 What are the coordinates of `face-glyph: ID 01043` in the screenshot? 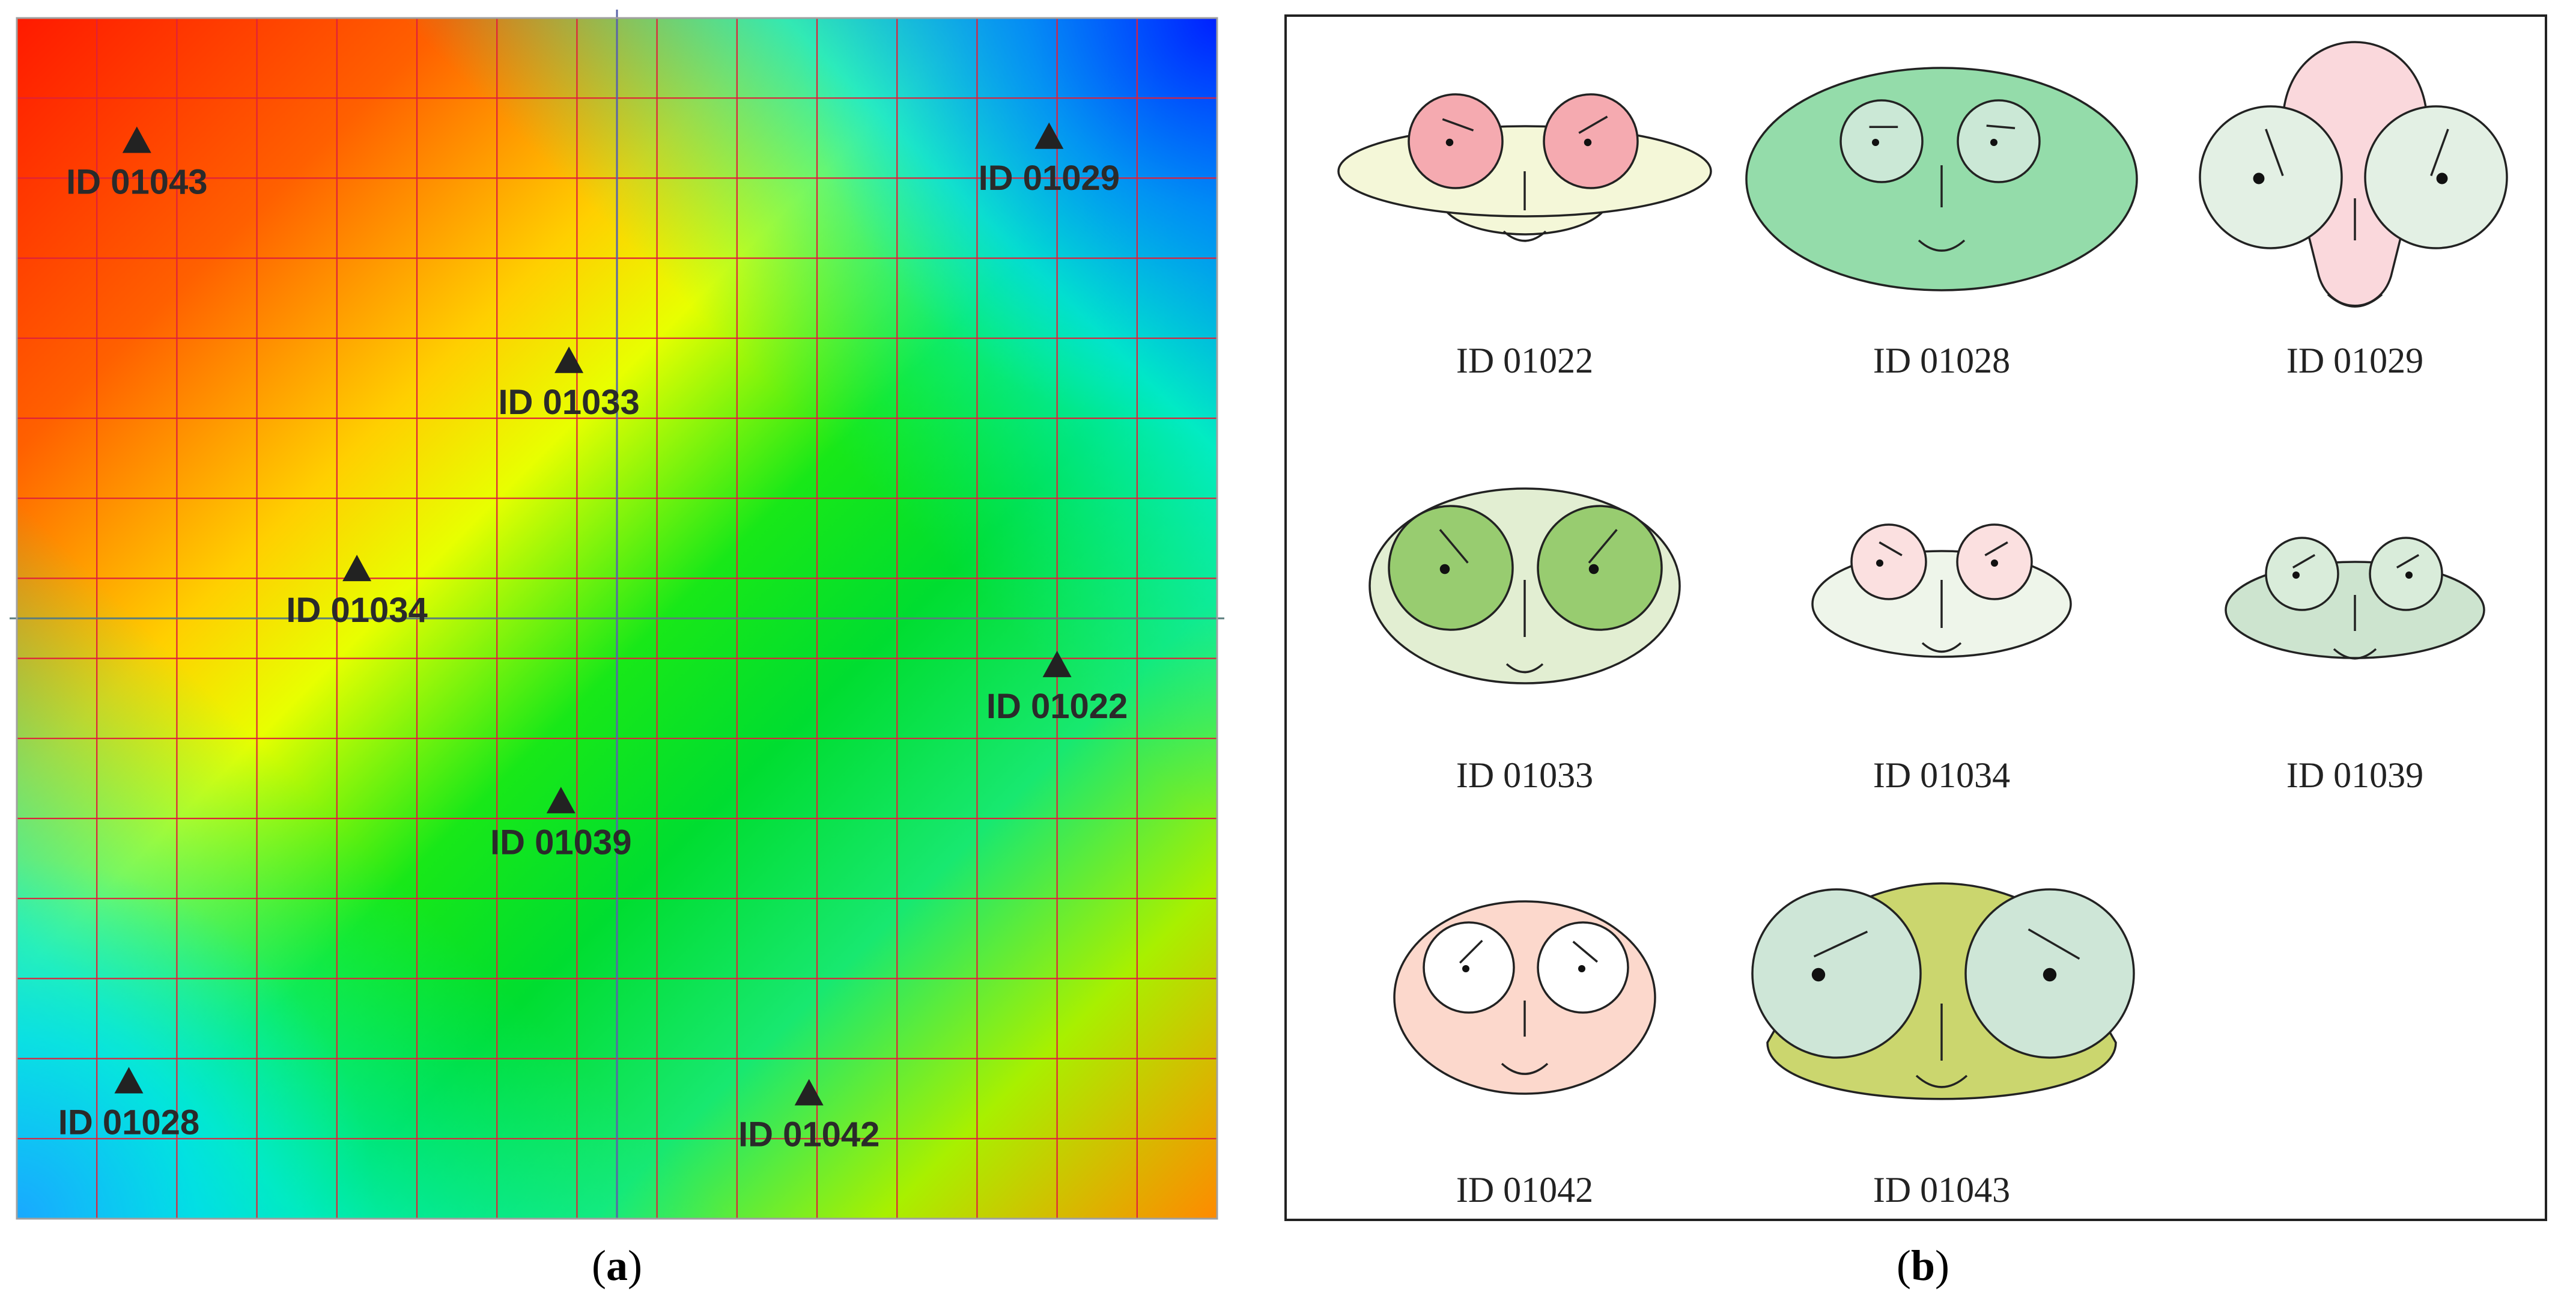 It's located at (1943, 1046).